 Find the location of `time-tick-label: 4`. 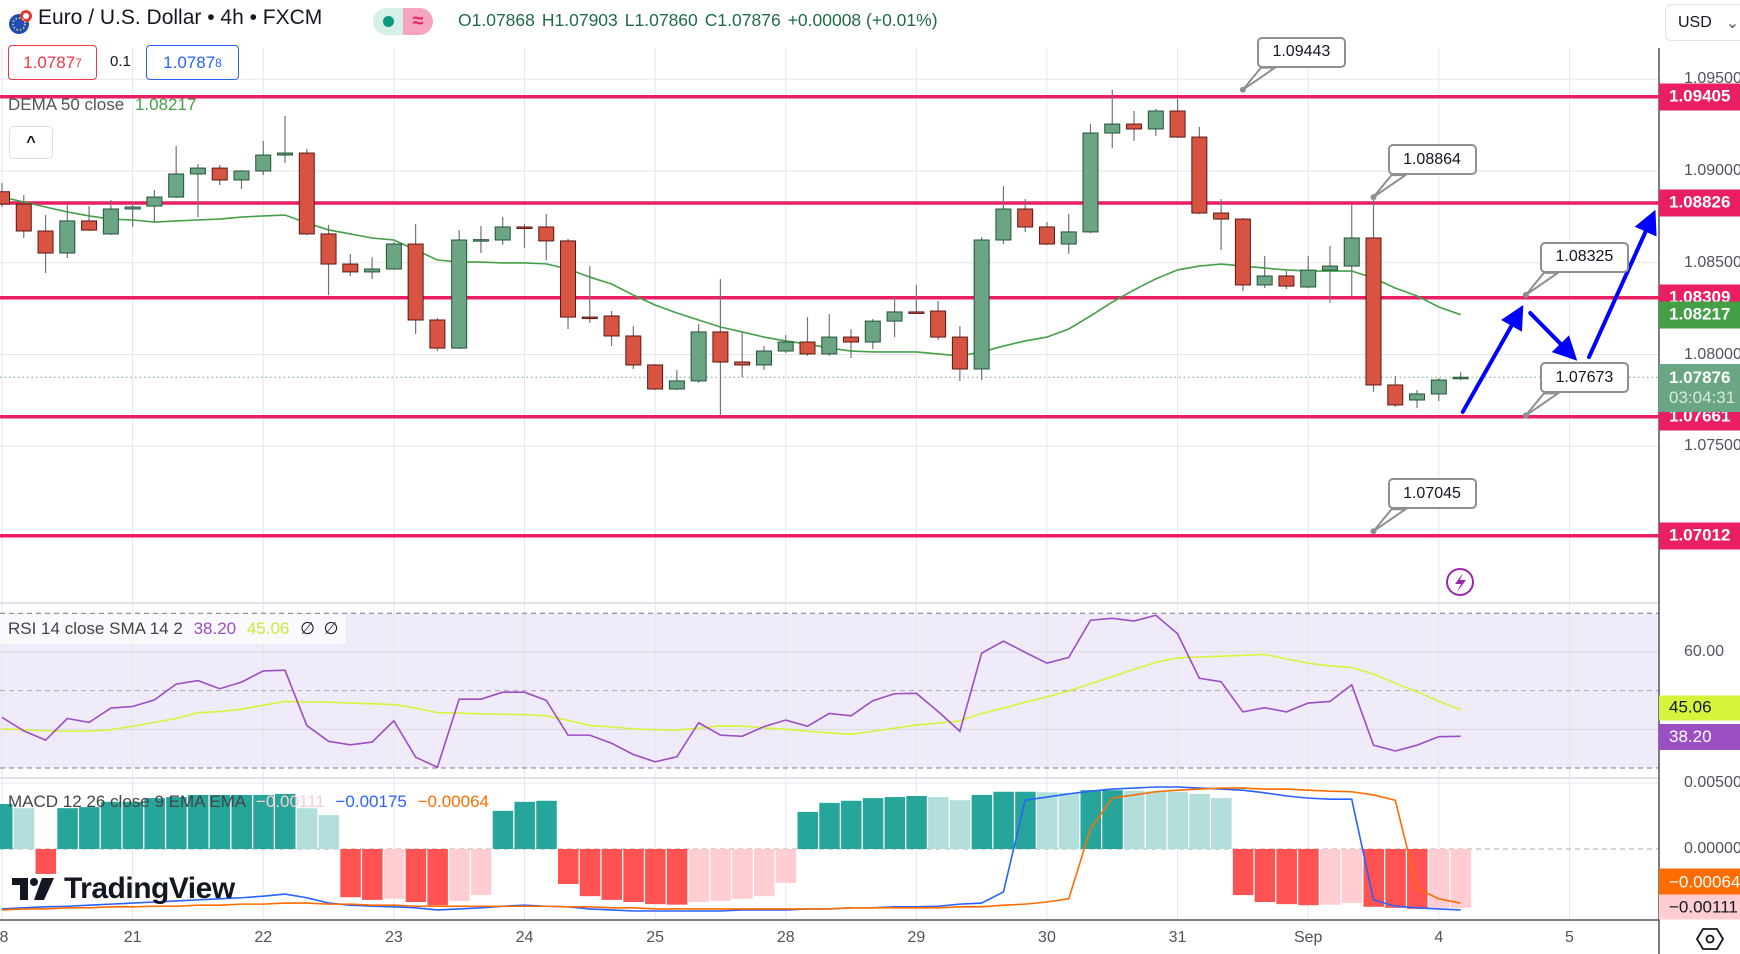

time-tick-label: 4 is located at coordinates (1439, 937).